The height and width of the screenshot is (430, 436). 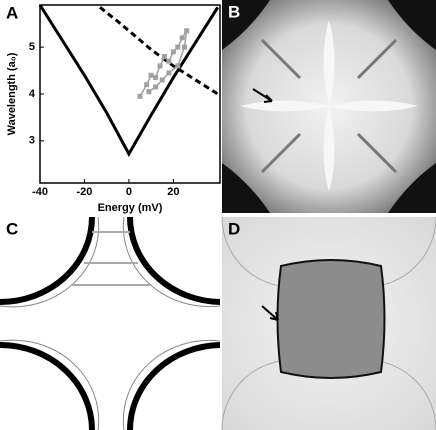 I want to click on y-tick-label: 4, so click(x=32, y=94).